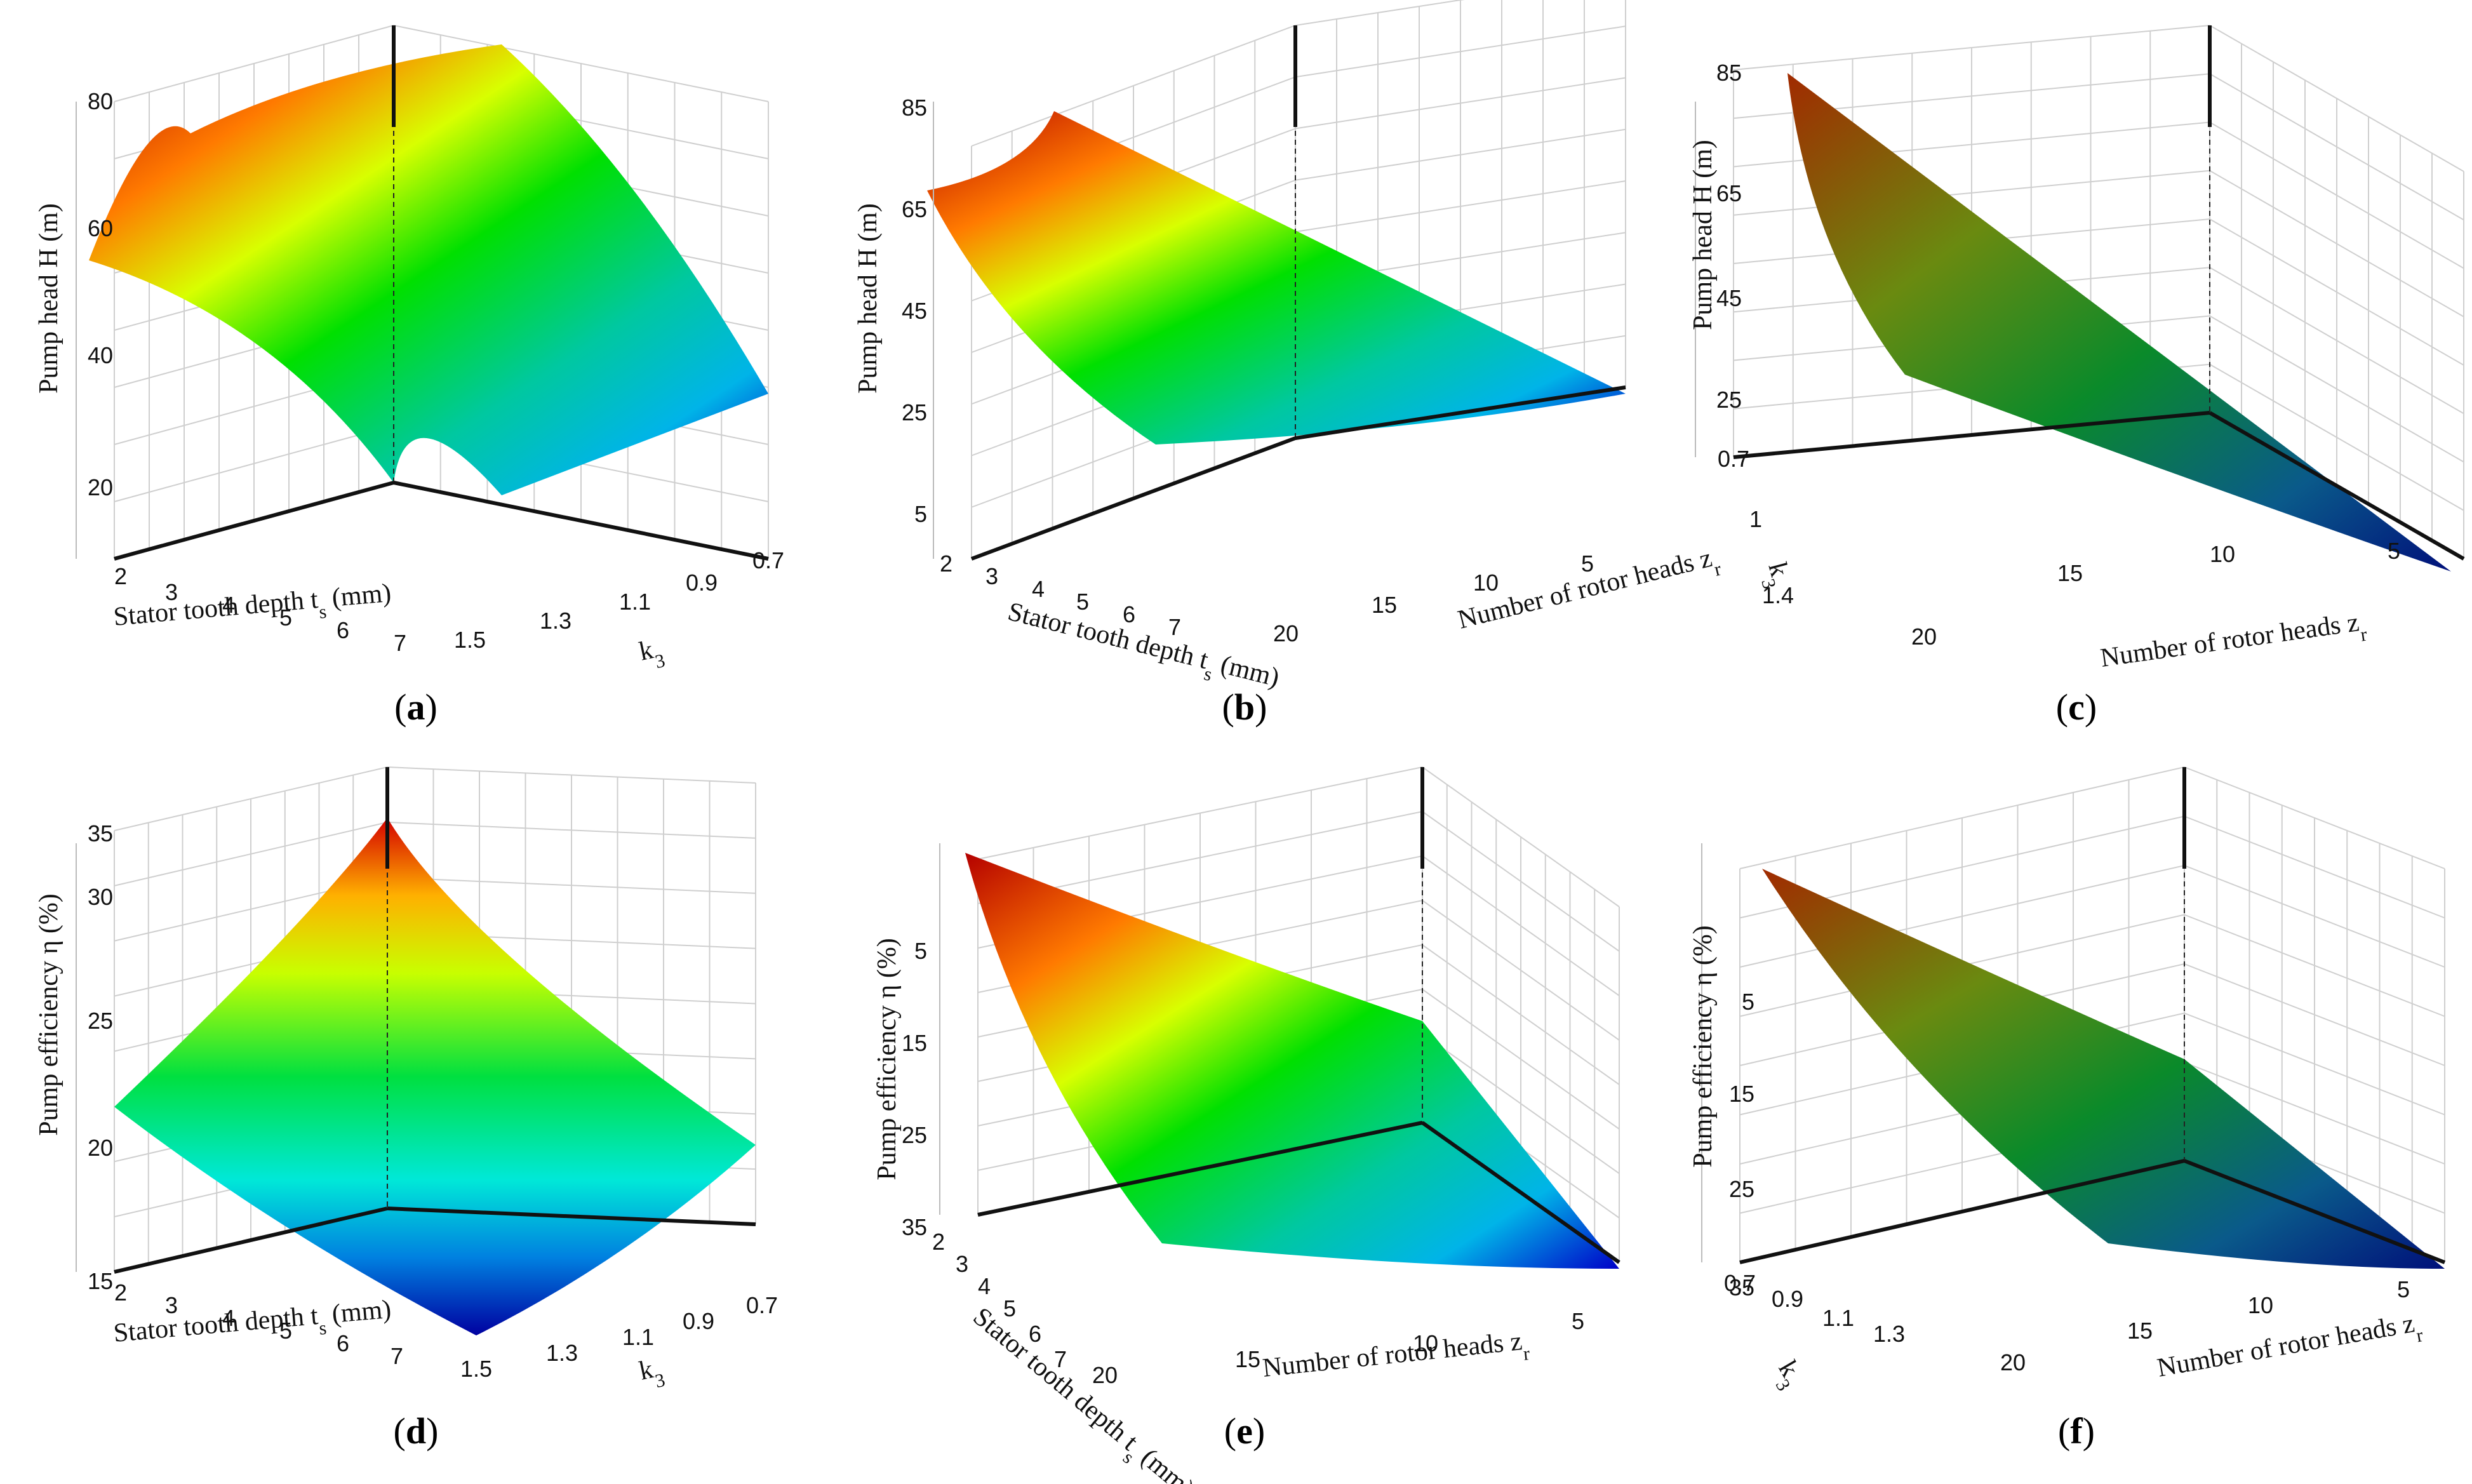  What do you see at coordinates (100, 355) in the screenshot?
I see `z-tick-label: 40` at bounding box center [100, 355].